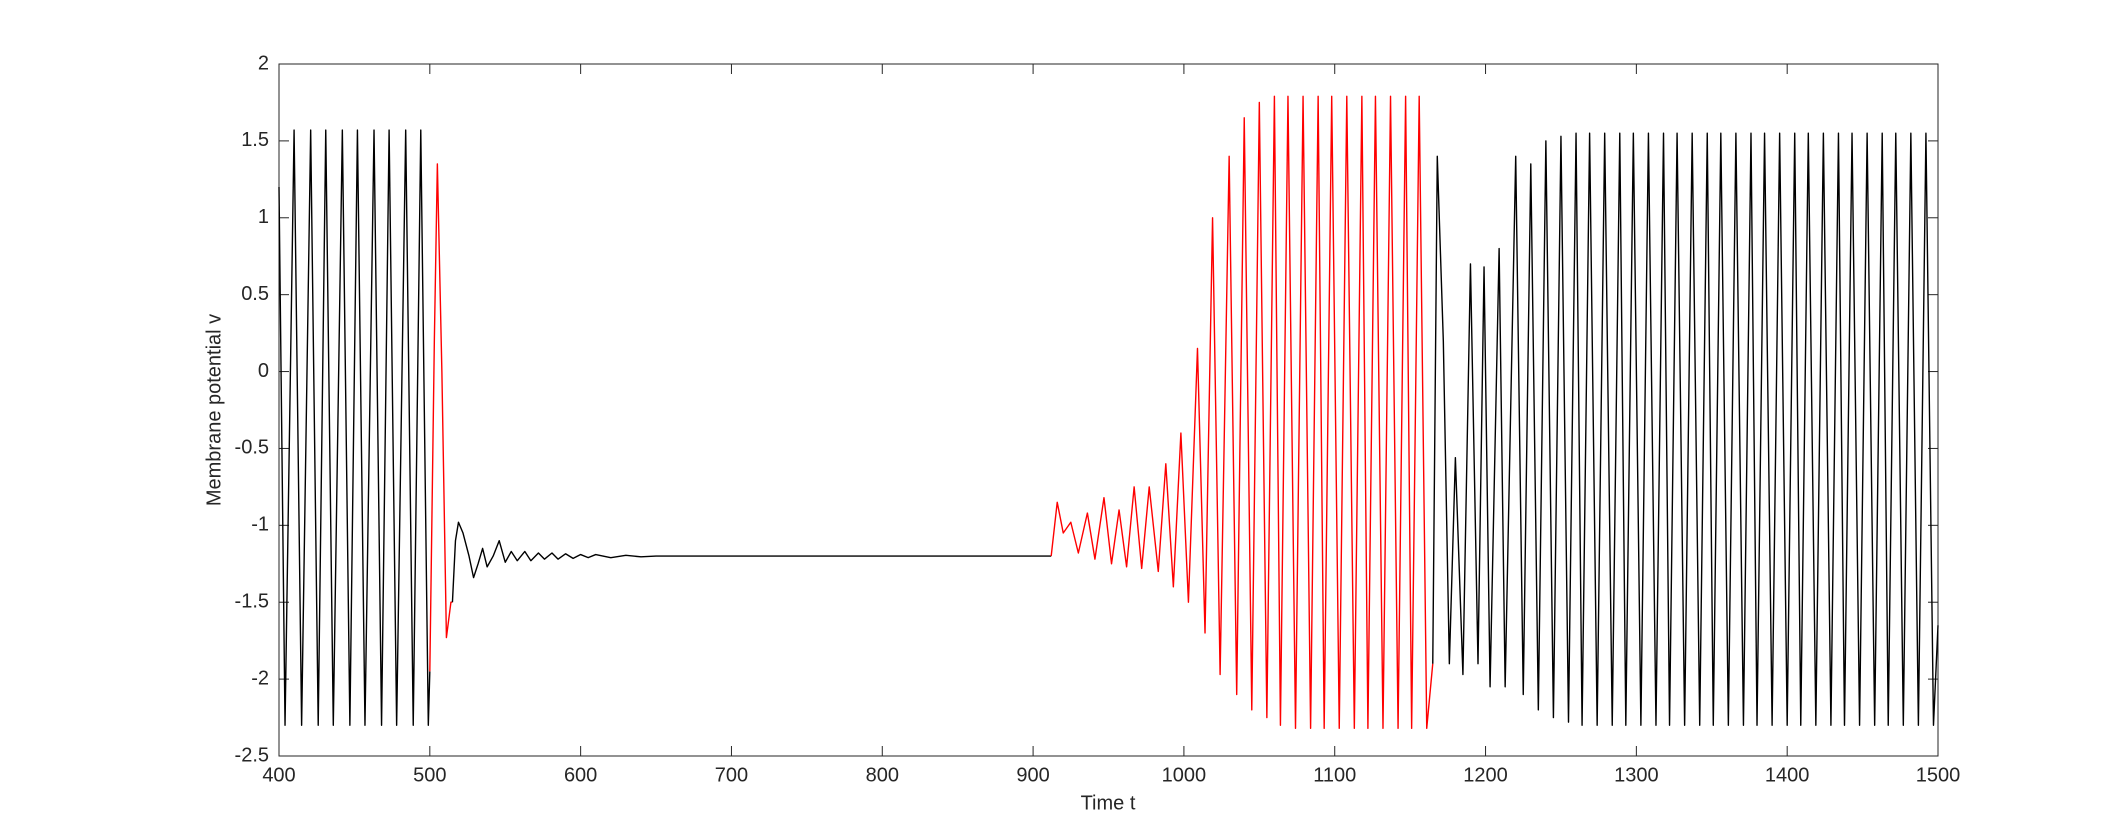  Describe the element at coordinates (731, 775) in the screenshot. I see `x-tick-label: 700` at that location.